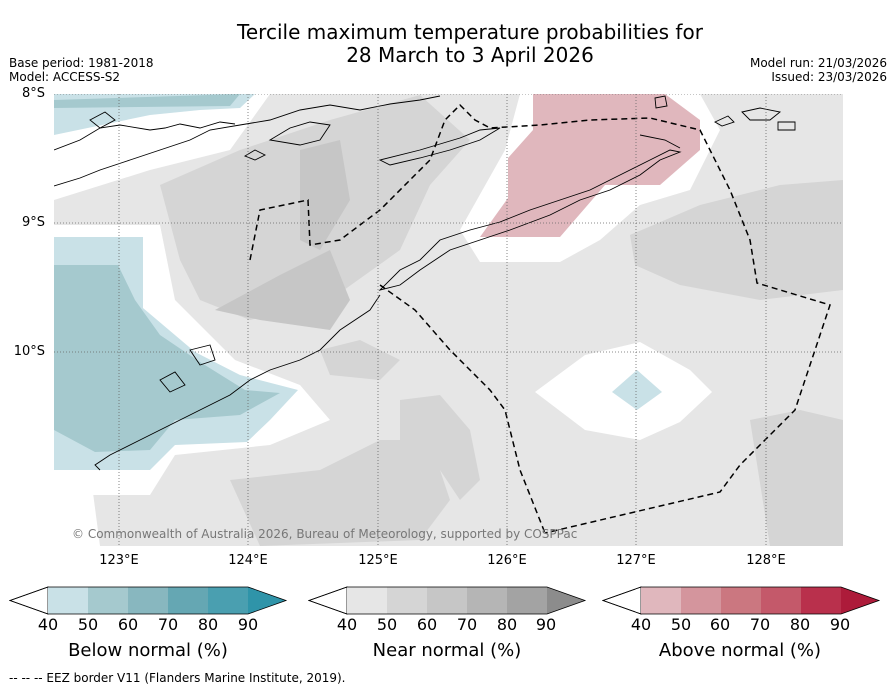  What do you see at coordinates (637, 390) in the screenshot?
I see `below-normal-40-region` at bounding box center [637, 390].